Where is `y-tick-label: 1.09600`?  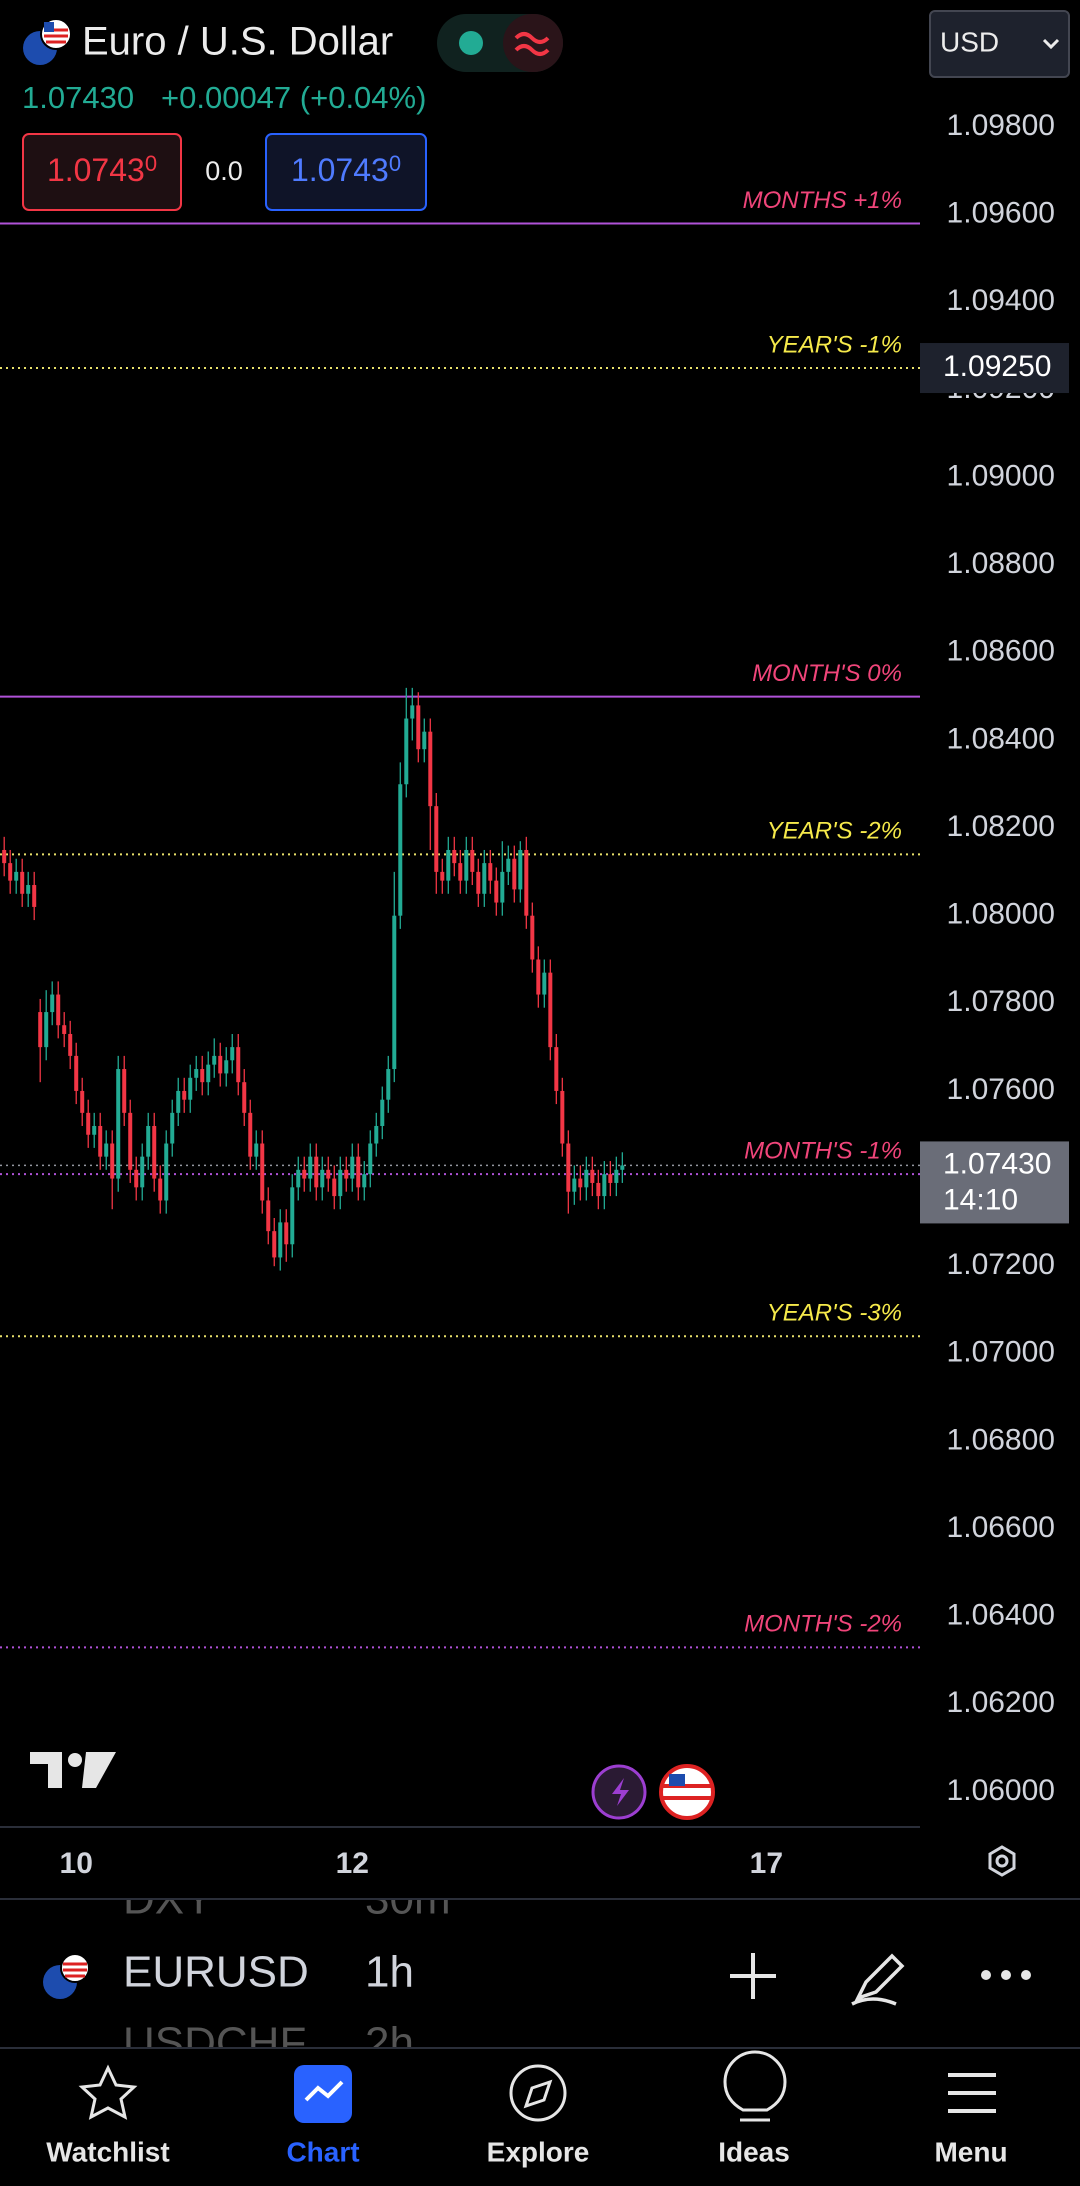 y-tick-label: 1.09600 is located at coordinates (1001, 213).